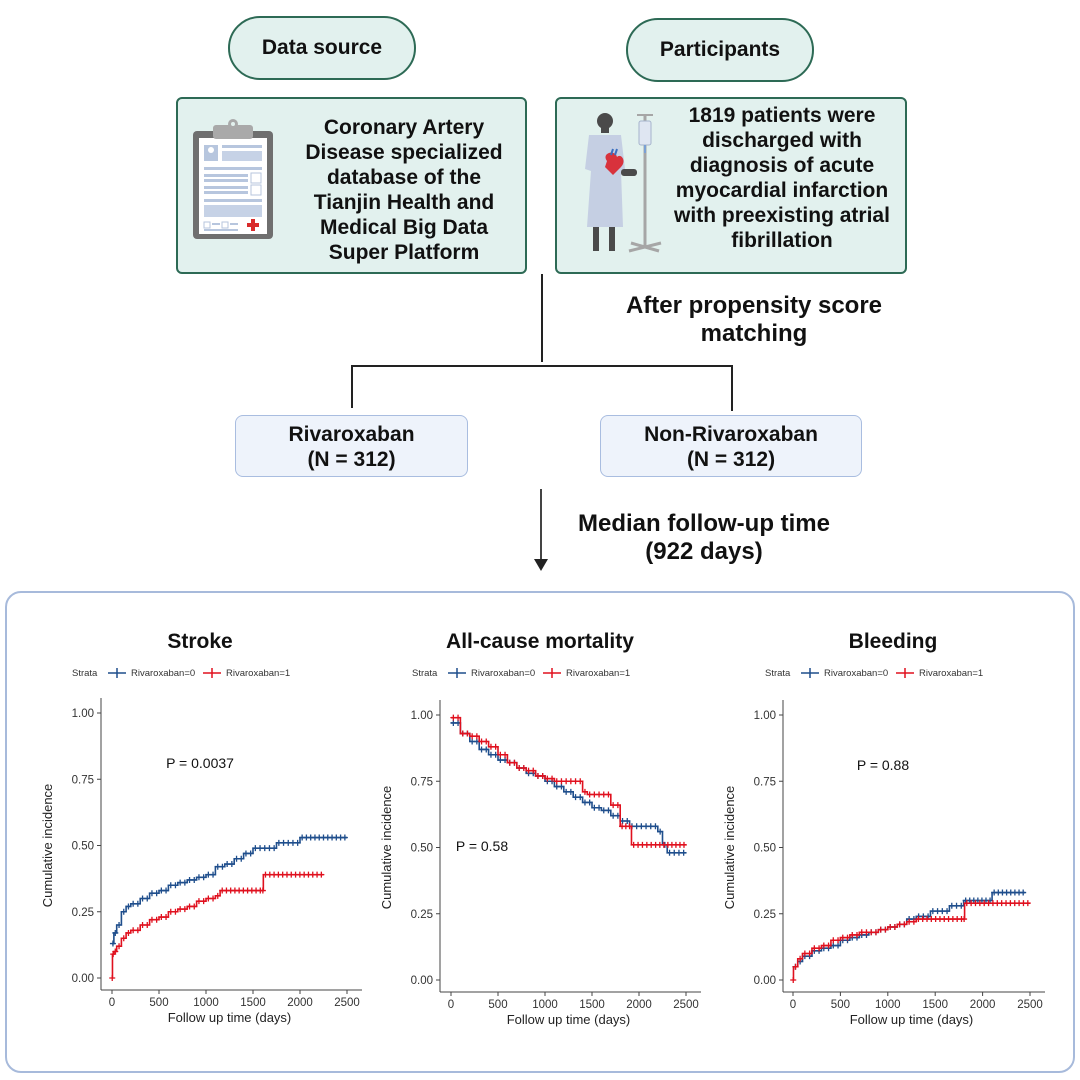 The image size is (1080, 1080). Describe the element at coordinates (200, 763) in the screenshot. I see `p-value-annotation: P = 0.0037` at that location.